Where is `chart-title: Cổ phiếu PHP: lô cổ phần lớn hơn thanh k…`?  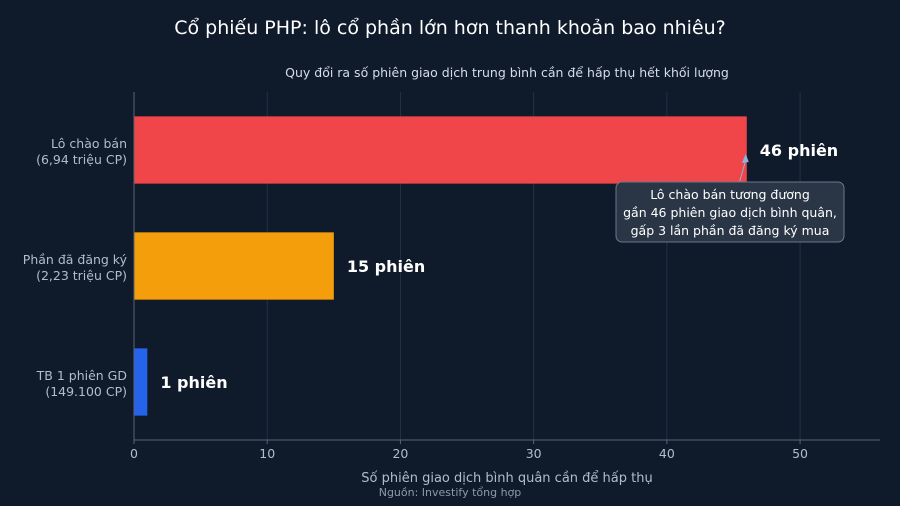
chart-title: Cổ phiếu PHP: lô cổ phần lớn hơn thanh k… is located at coordinates (450, 28).